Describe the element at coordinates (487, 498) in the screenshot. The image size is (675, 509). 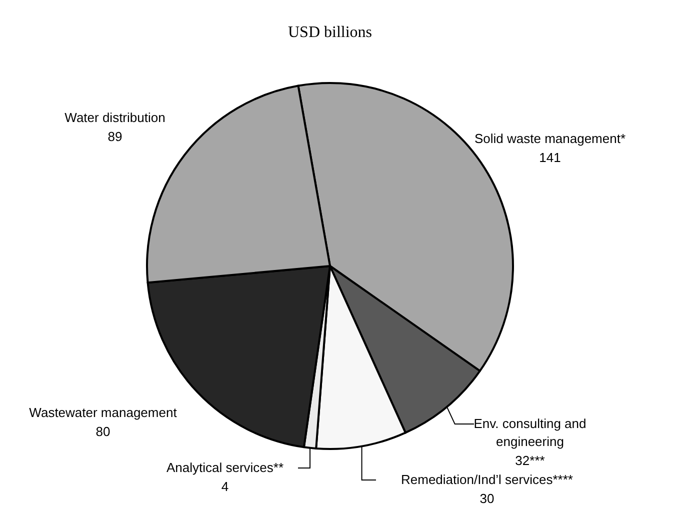
I see `data-label: 30` at that location.